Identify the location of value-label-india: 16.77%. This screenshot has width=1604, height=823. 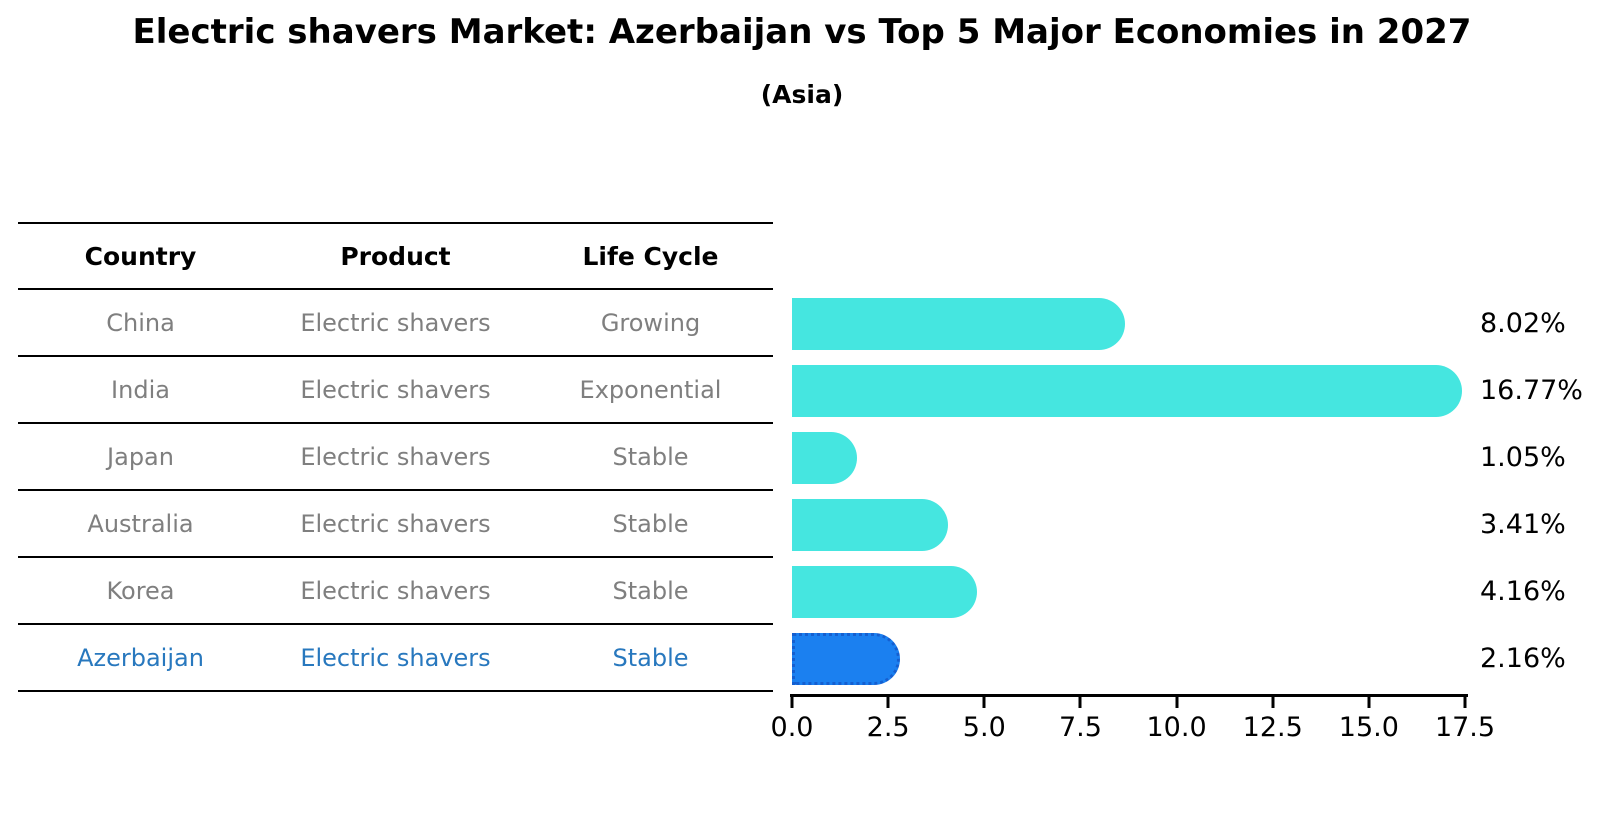
(1531, 390).